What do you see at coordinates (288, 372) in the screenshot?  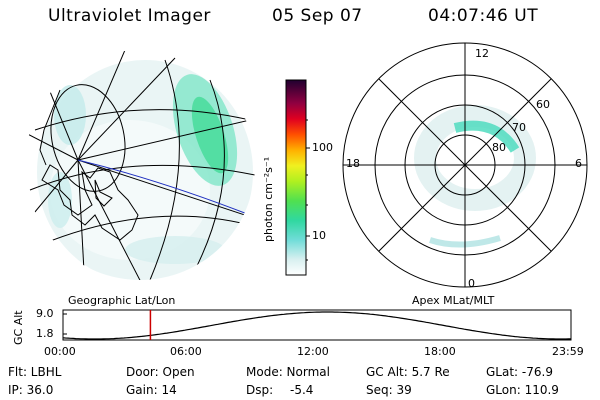 I see `info-mode: Mode: Normal` at bounding box center [288, 372].